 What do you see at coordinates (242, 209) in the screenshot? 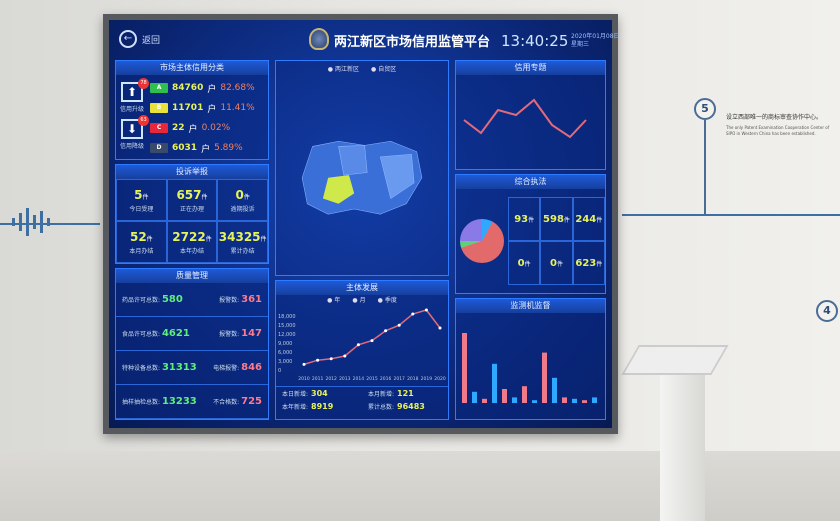
I see `stat-label: 逾期投诉` at bounding box center [242, 209].